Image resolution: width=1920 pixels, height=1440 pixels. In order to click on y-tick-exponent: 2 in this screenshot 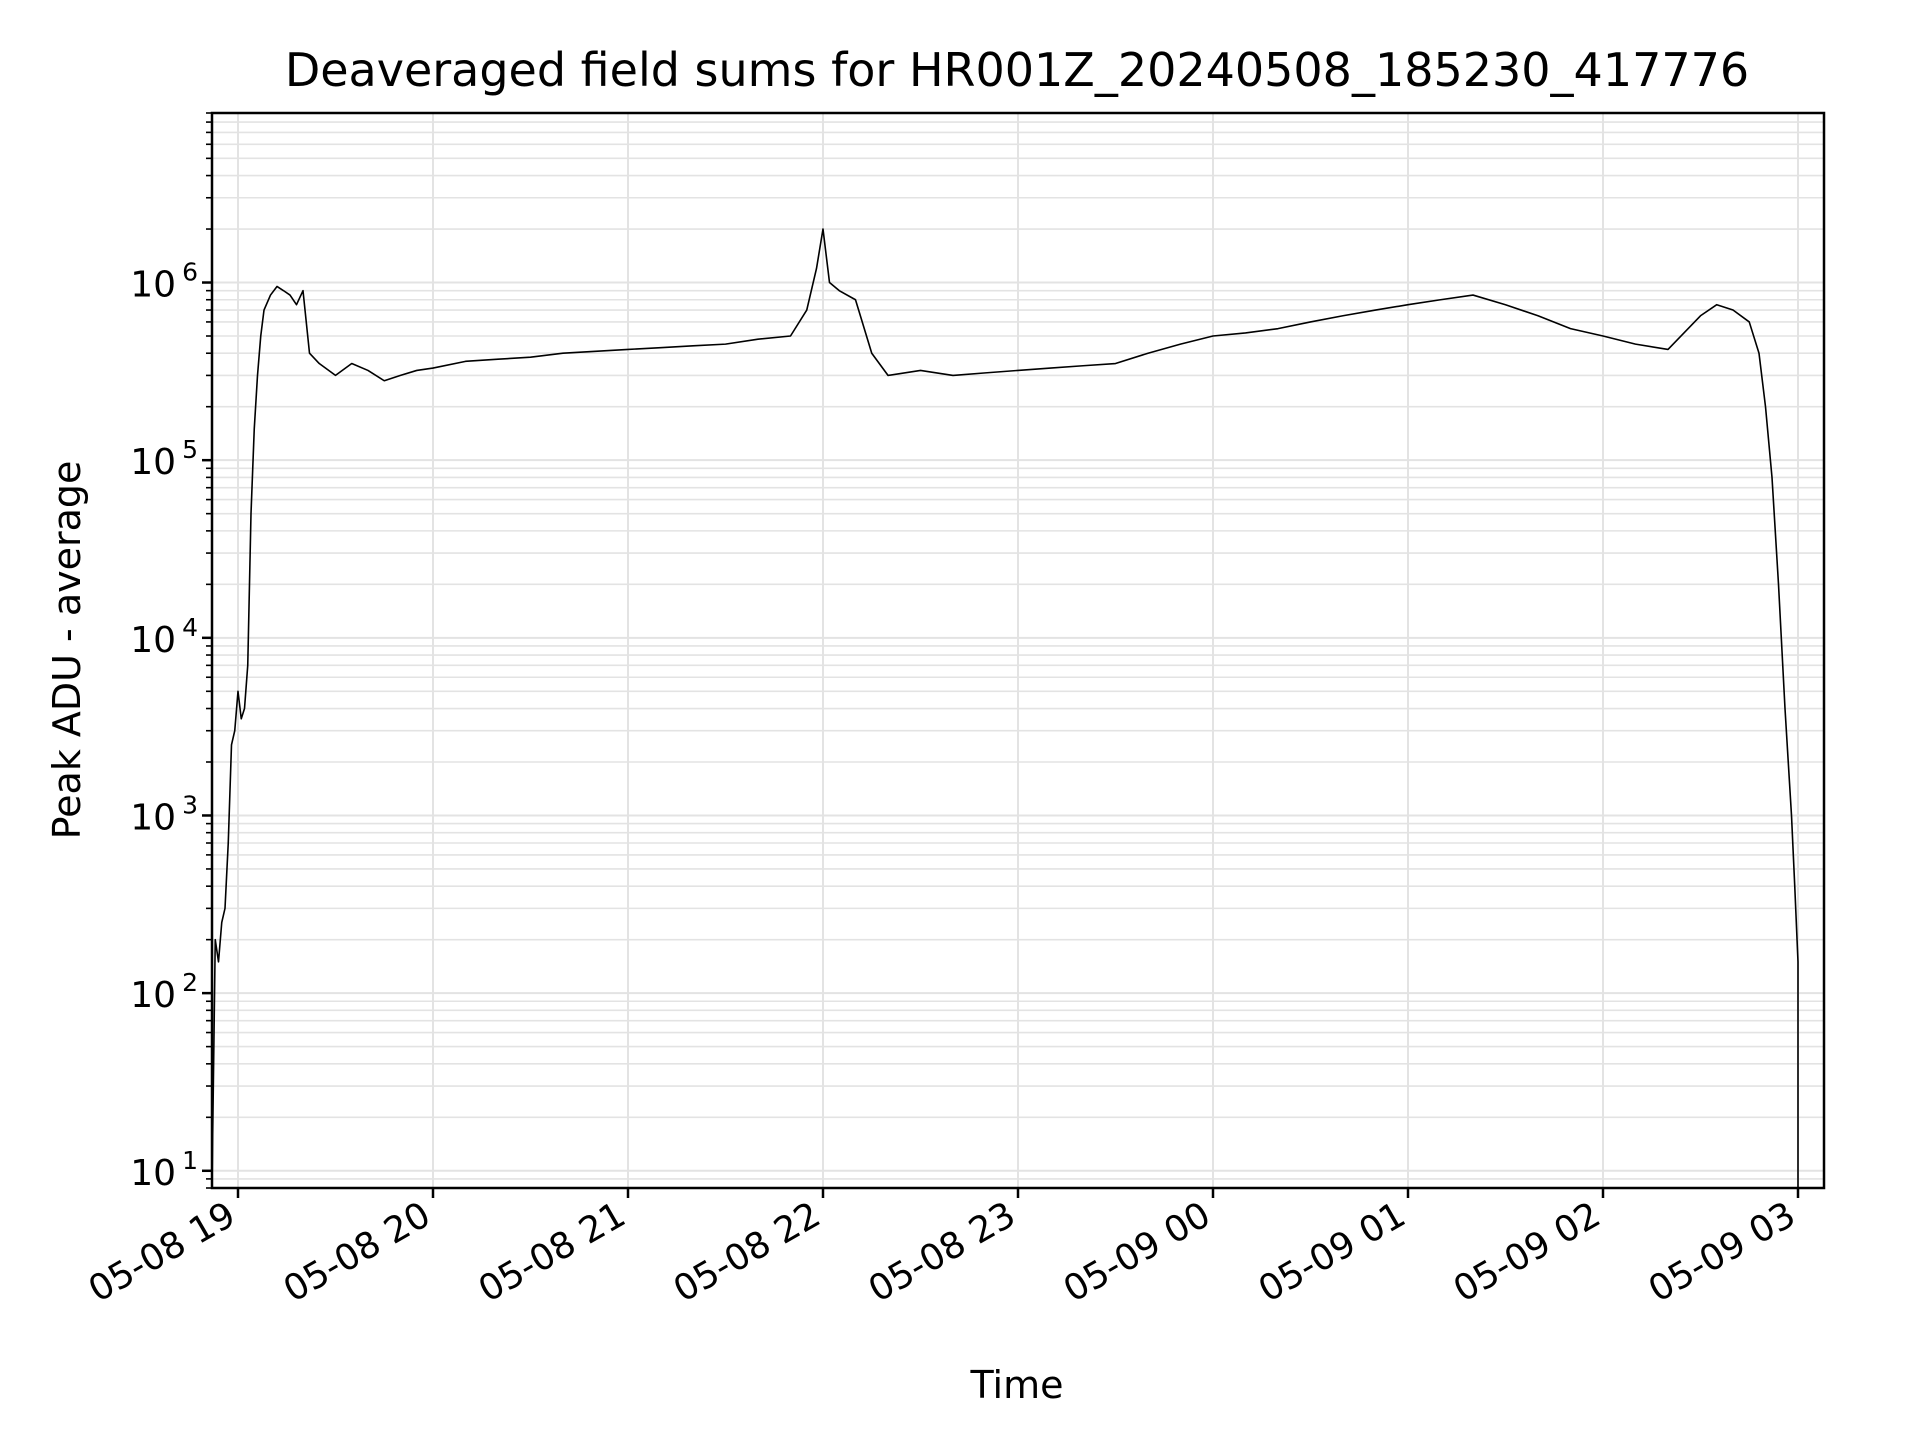, I will do `click(190, 982)`.